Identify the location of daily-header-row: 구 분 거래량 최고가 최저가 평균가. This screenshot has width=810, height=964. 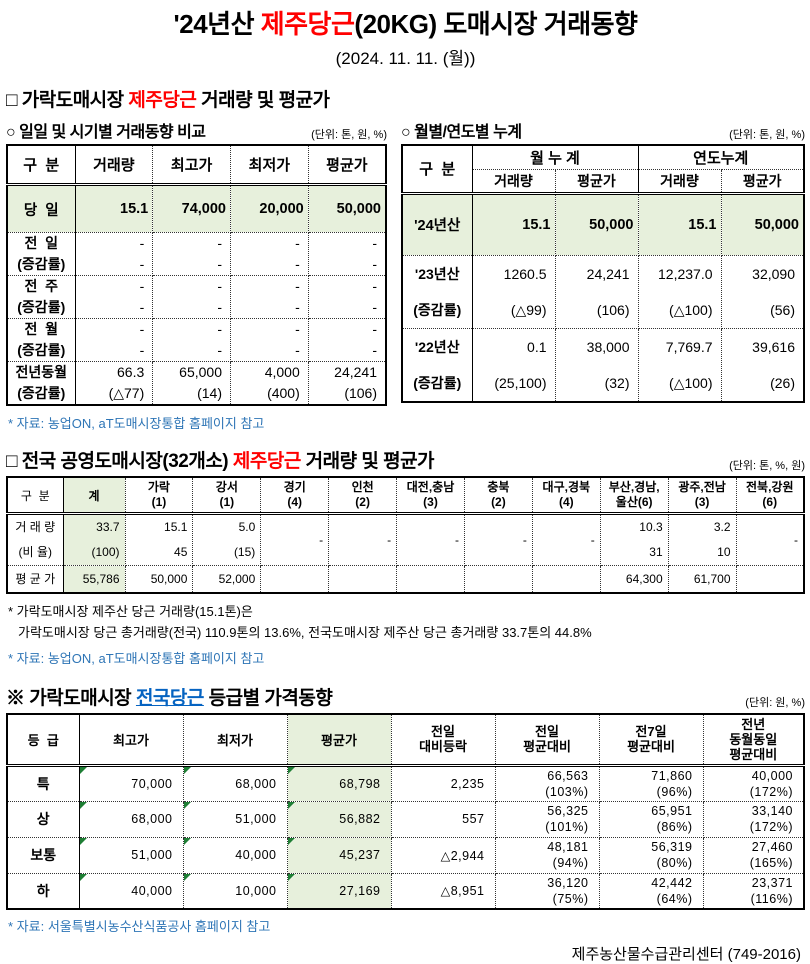
(196, 165).